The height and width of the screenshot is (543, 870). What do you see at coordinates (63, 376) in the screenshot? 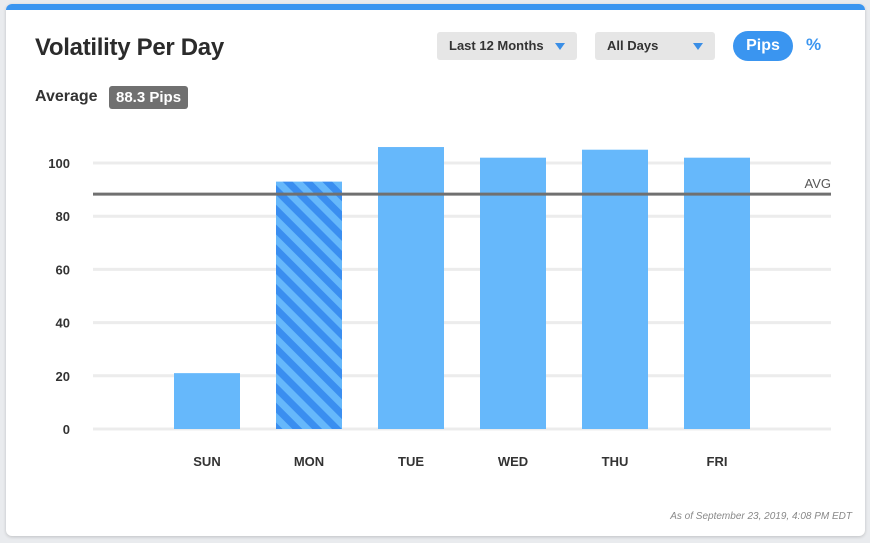
I see `y-tick-label: 20` at bounding box center [63, 376].